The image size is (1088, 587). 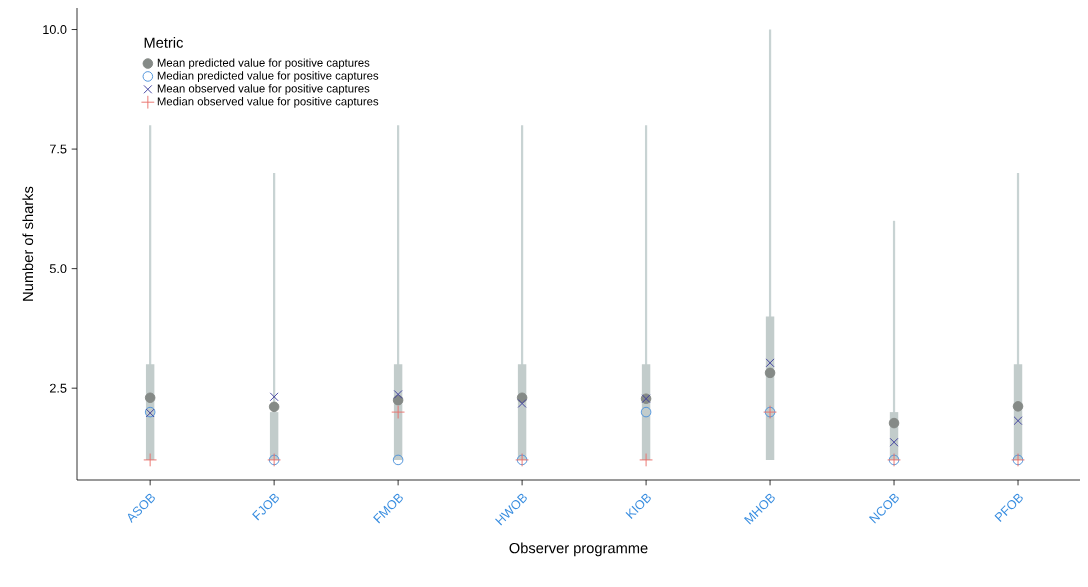 I want to click on y-tick-label: 5.0, so click(x=58, y=269).